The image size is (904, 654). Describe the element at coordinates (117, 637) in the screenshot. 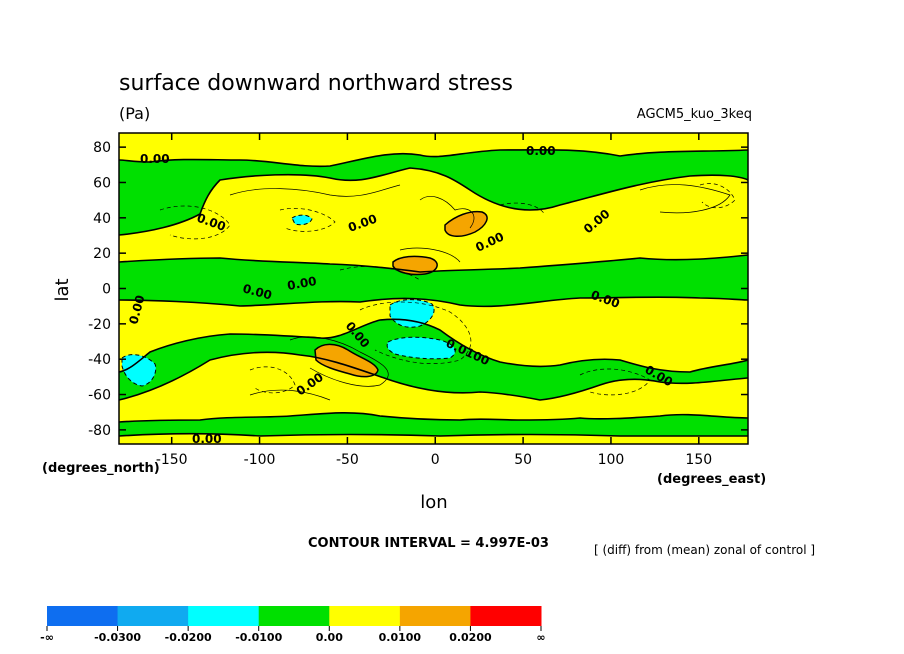

I see `colorbar-label: -0.0300` at that location.